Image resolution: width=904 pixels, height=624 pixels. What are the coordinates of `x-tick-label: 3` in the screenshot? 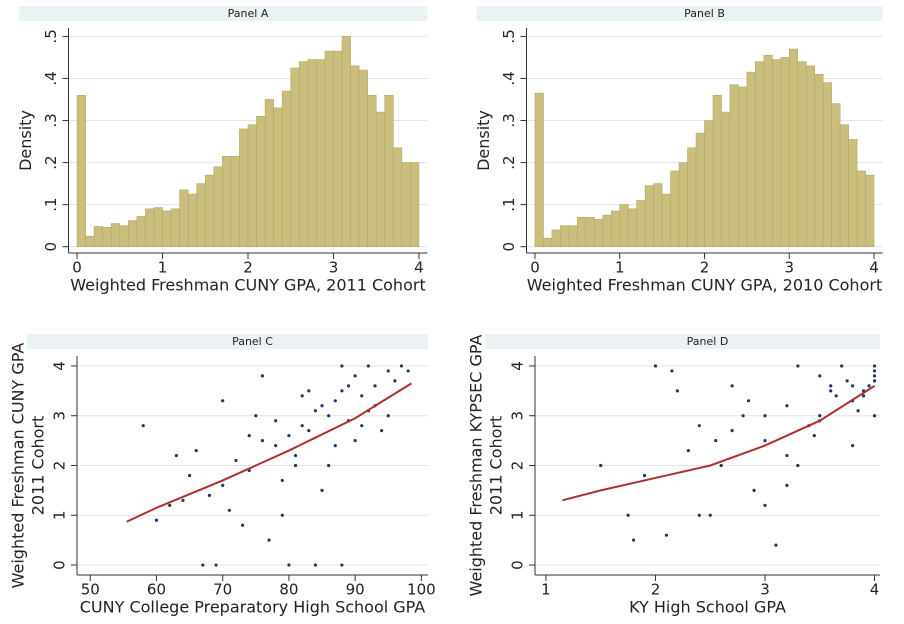 It's located at (765, 590).